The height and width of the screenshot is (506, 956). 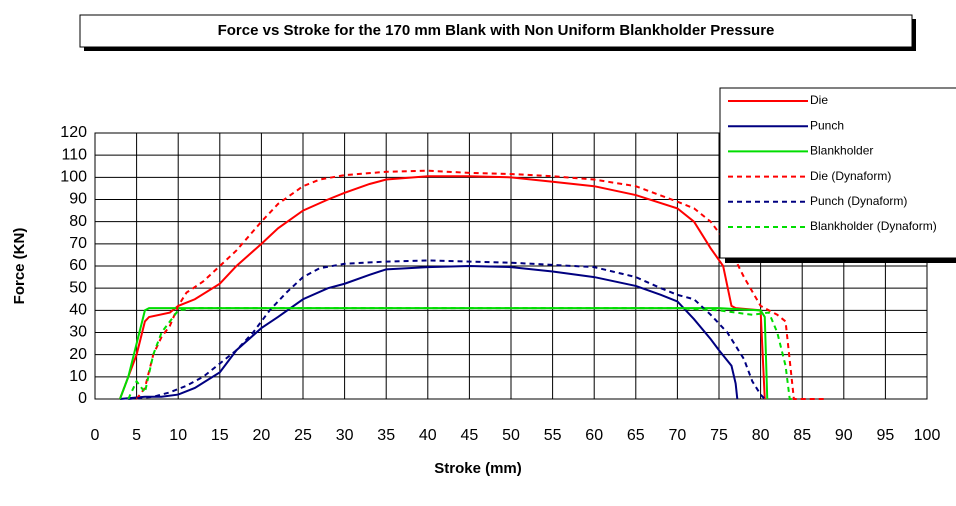 What do you see at coordinates (802, 435) in the screenshot?
I see `x-tick-label: 85` at bounding box center [802, 435].